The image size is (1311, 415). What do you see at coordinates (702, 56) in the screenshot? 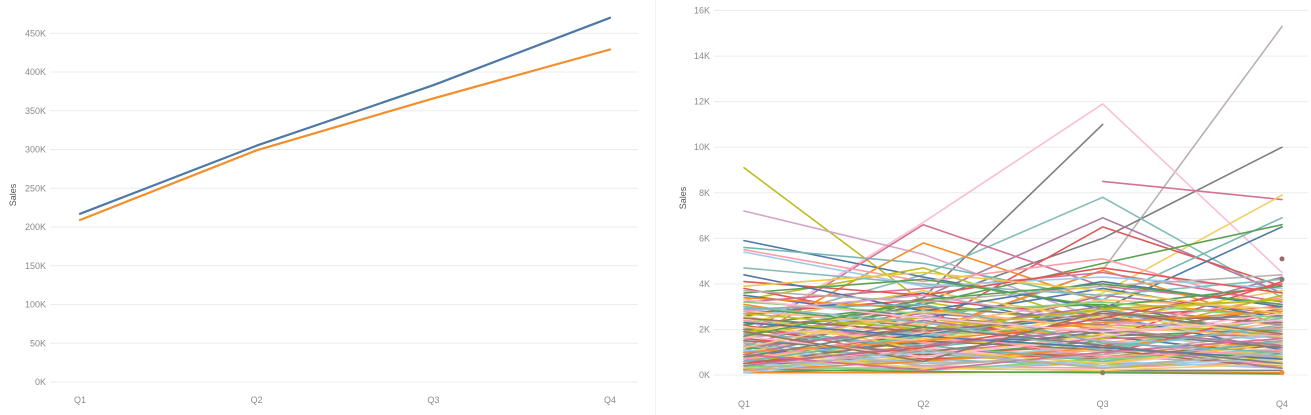
I see `right-y-tick-label: 14K` at bounding box center [702, 56].